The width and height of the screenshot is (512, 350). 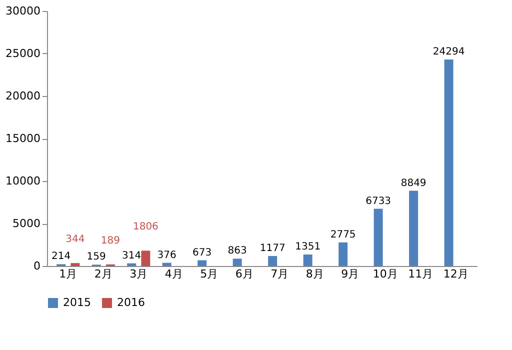 I want to click on x-tick-label: 8月, so click(x=315, y=274).